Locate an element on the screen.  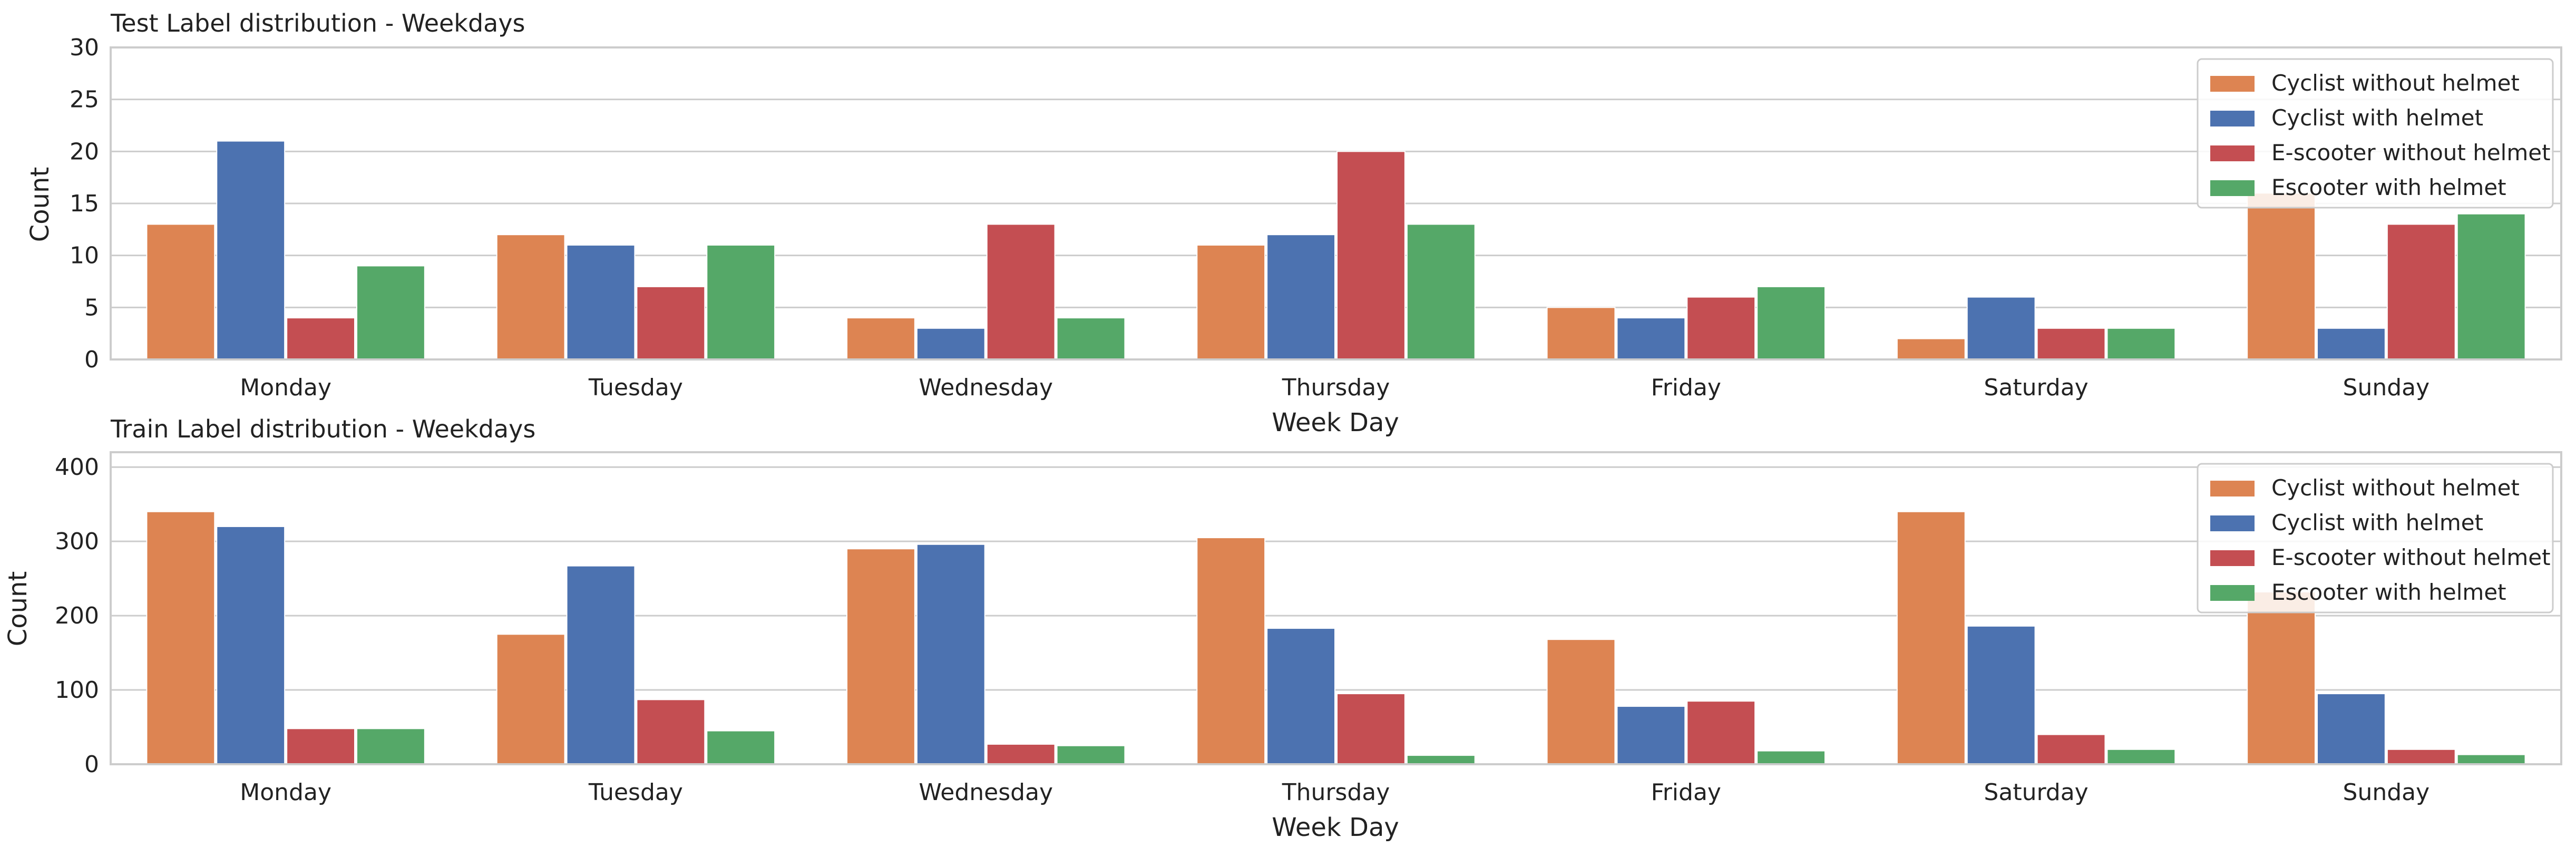
train-bar-cyclist-without-helmet-tuesday is located at coordinates (531, 699).